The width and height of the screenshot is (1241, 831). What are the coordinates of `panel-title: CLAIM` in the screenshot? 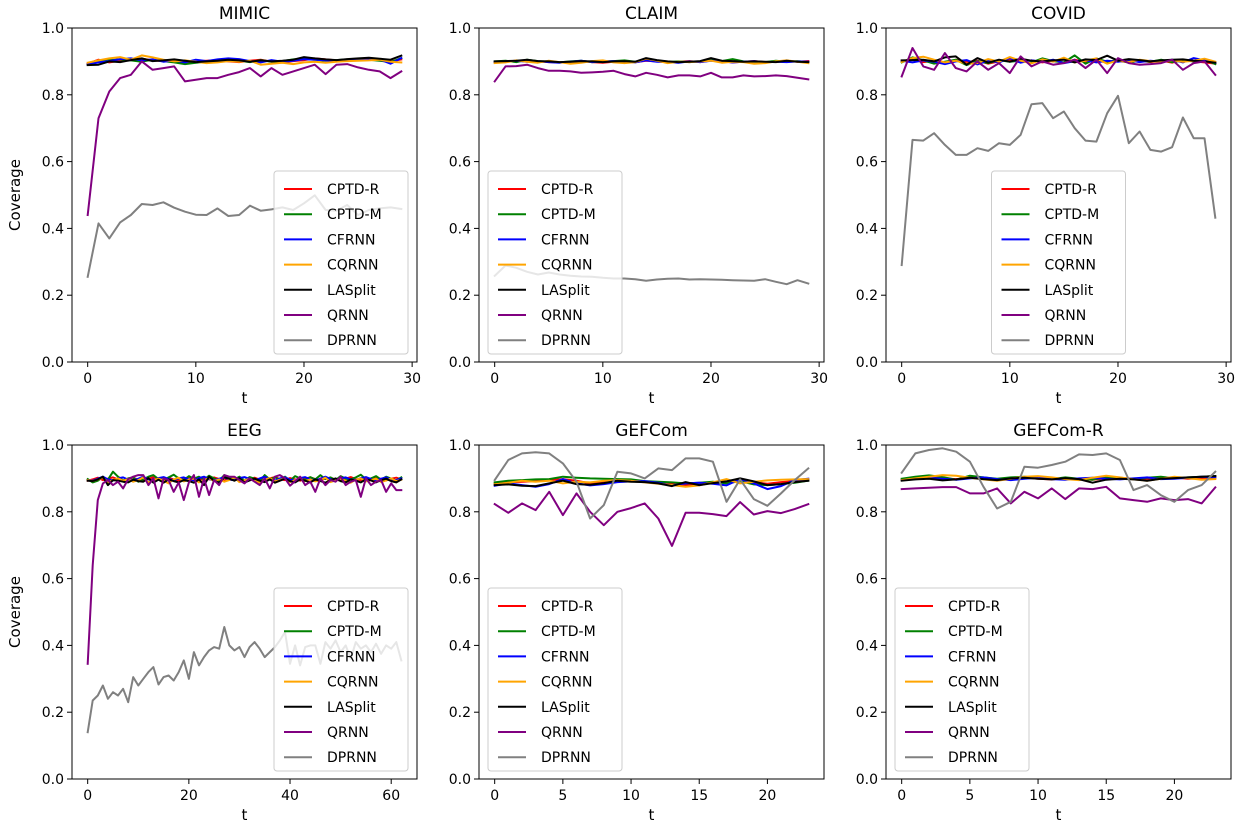 It's located at (651, 14).